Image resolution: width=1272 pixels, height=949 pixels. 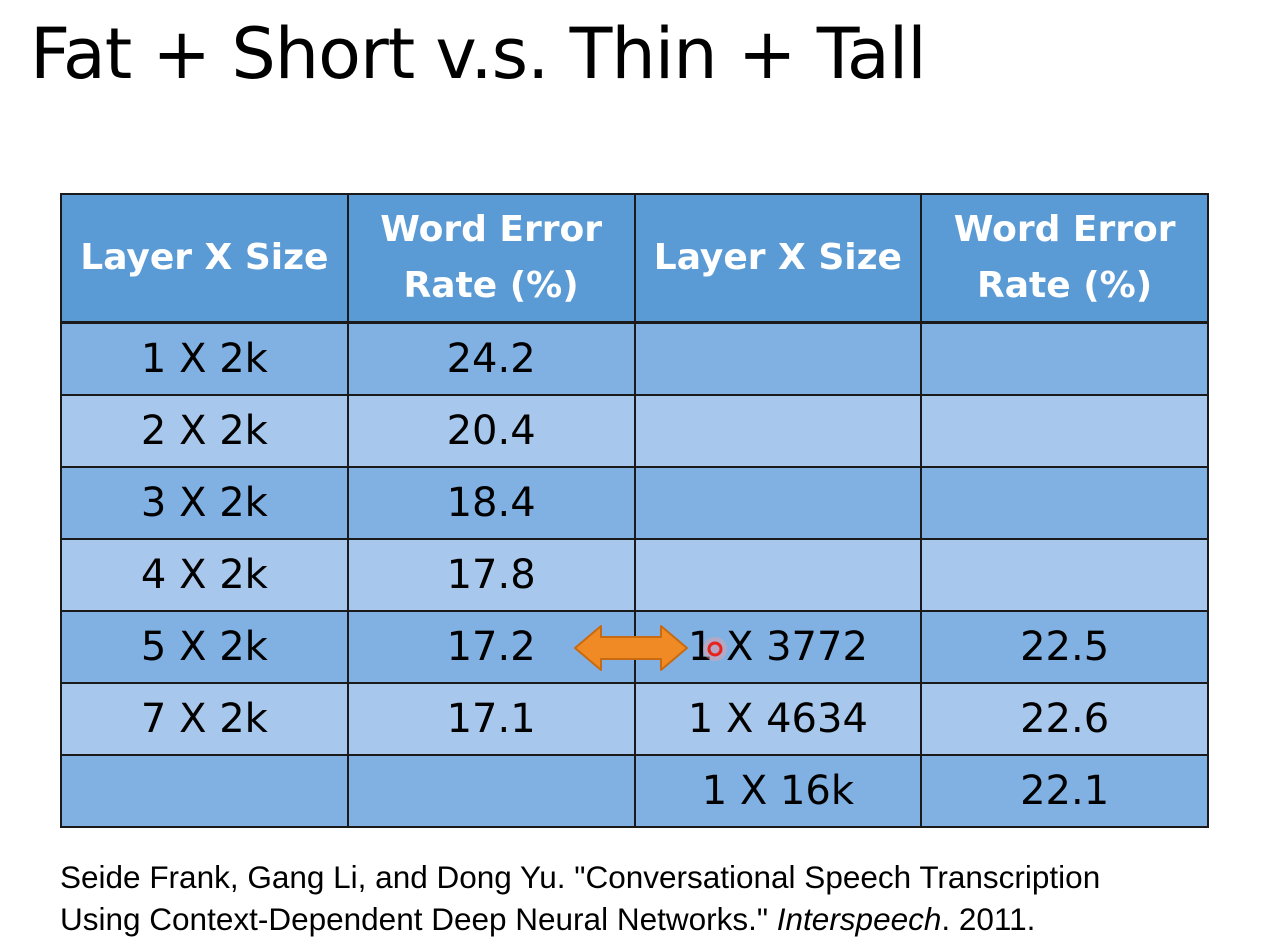 I want to click on table-row: 1 X 16k 22.1, so click(x=634, y=791).